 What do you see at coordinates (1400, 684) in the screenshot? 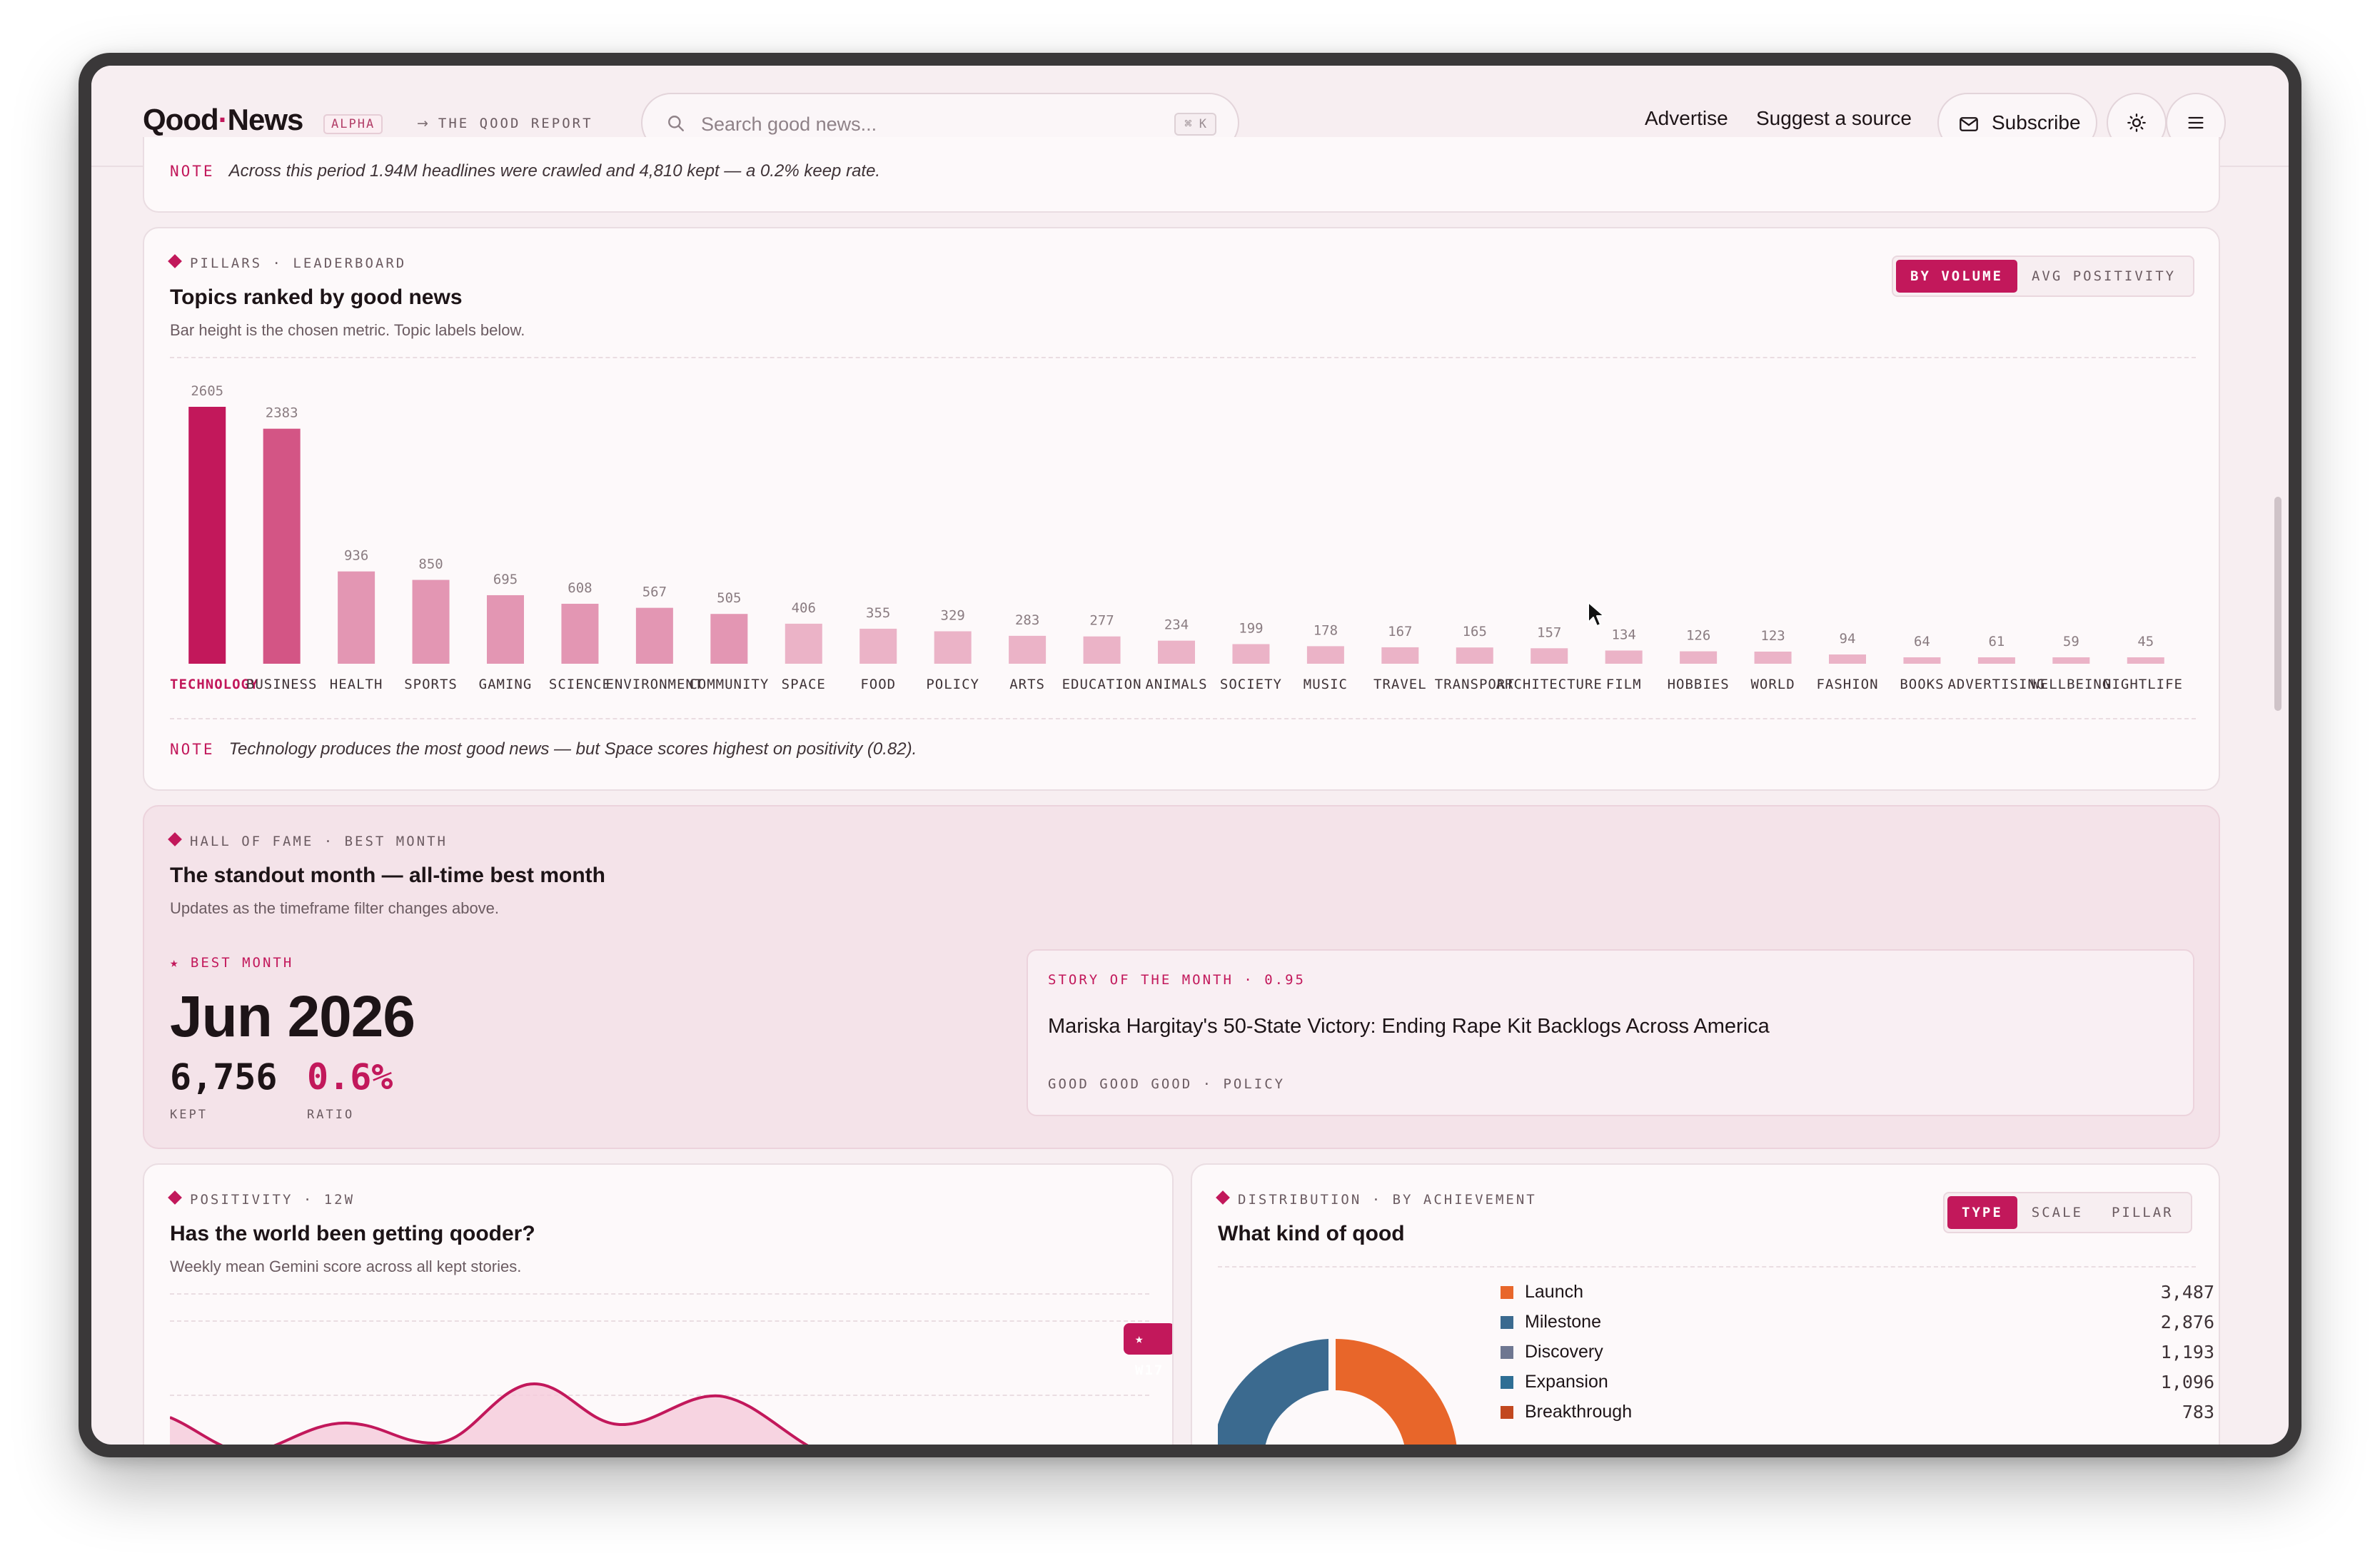
I see `category-label-travel: TRAVEL` at bounding box center [1400, 684].